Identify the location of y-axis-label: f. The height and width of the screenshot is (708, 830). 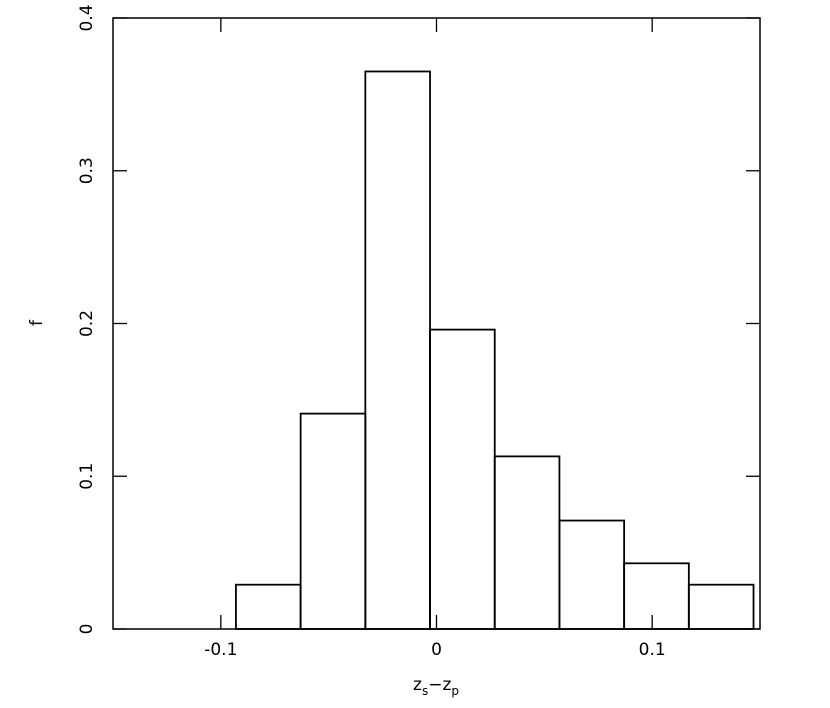
(37, 322).